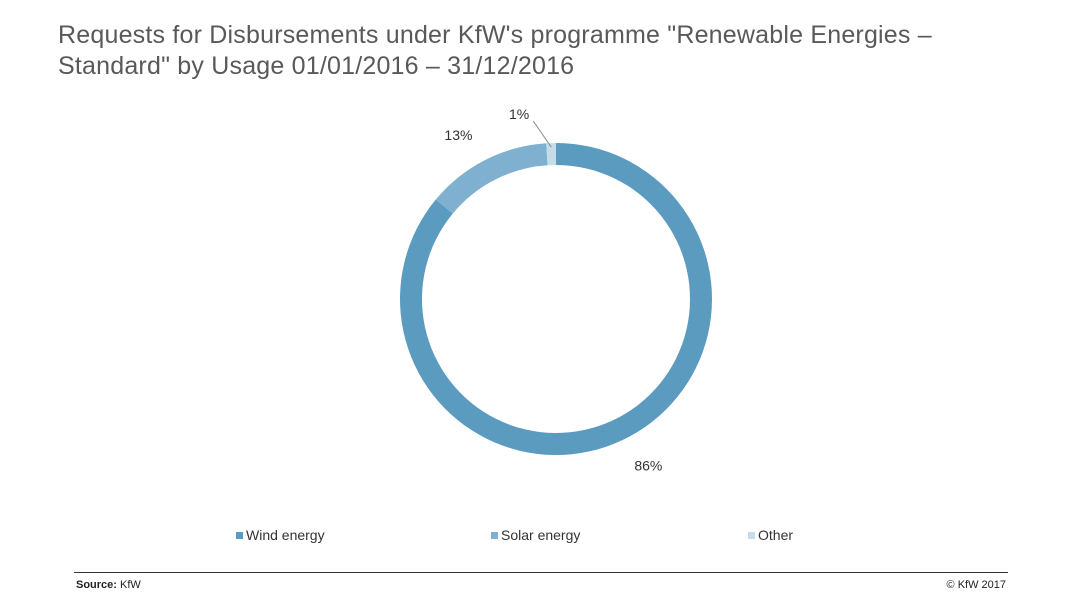 The width and height of the screenshot is (1080, 608). I want to click on source-note: Source: KfW, so click(108, 585).